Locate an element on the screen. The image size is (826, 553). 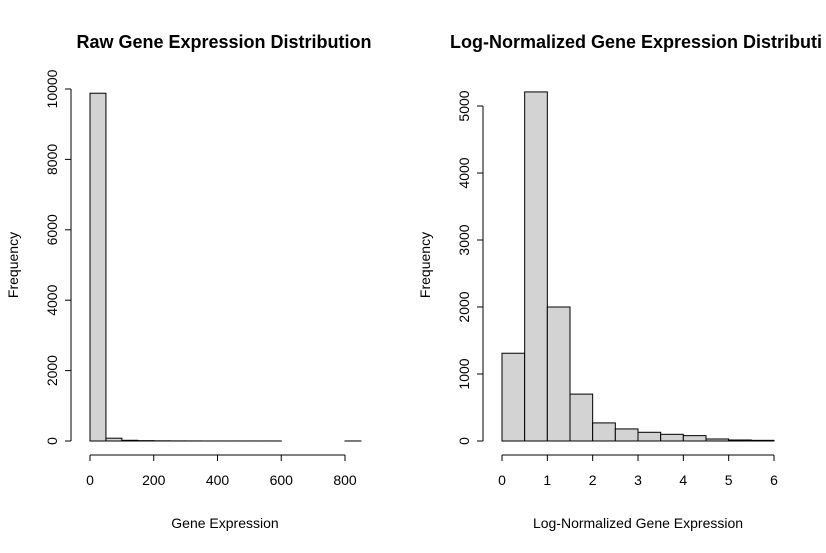
x-axis-label: Gene Expression is located at coordinates (224, 523).